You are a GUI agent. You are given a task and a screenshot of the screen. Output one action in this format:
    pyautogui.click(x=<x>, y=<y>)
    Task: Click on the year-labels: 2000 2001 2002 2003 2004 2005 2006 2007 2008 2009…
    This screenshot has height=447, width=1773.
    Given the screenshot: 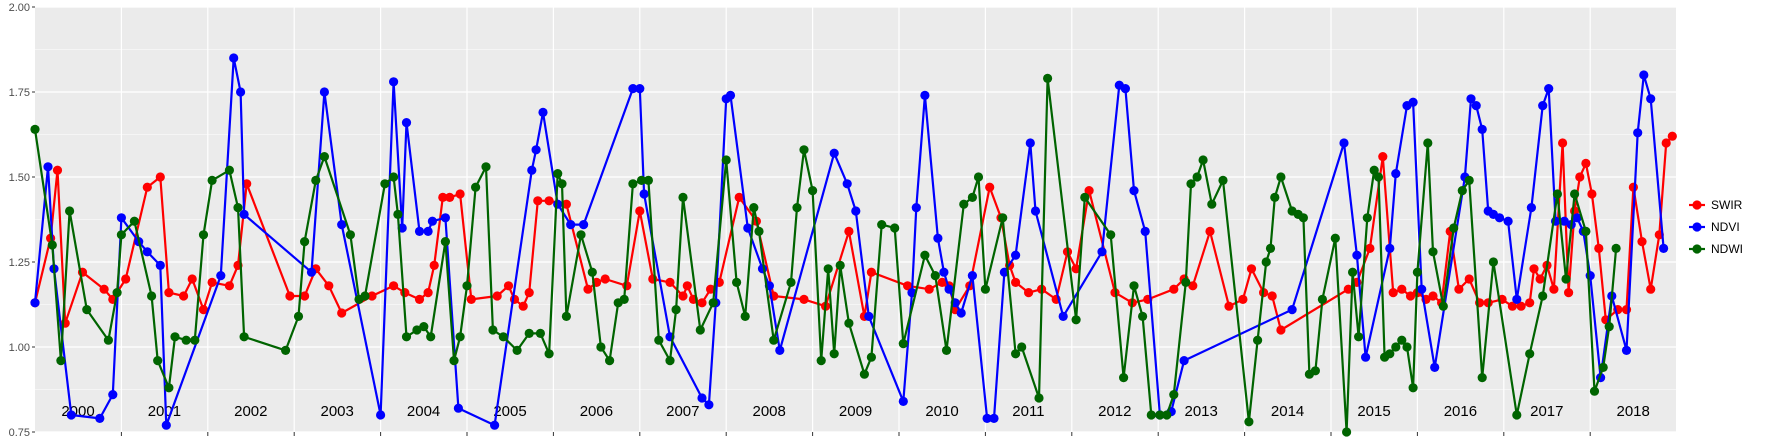 What is the action you would take?
    pyautogui.click(x=855, y=411)
    